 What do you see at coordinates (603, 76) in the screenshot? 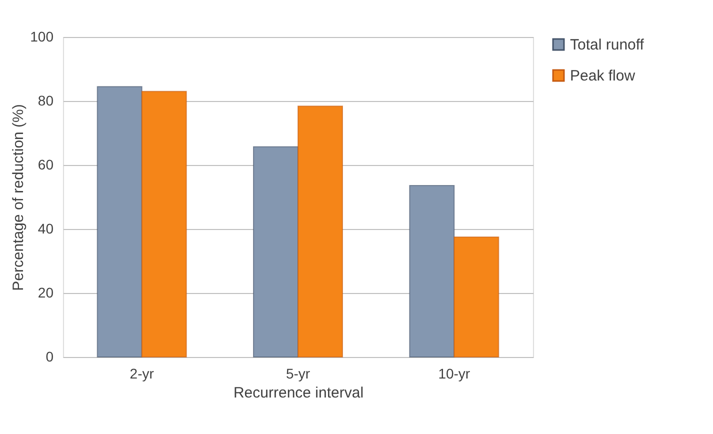
I see `legend-label: Peak flow` at bounding box center [603, 76].